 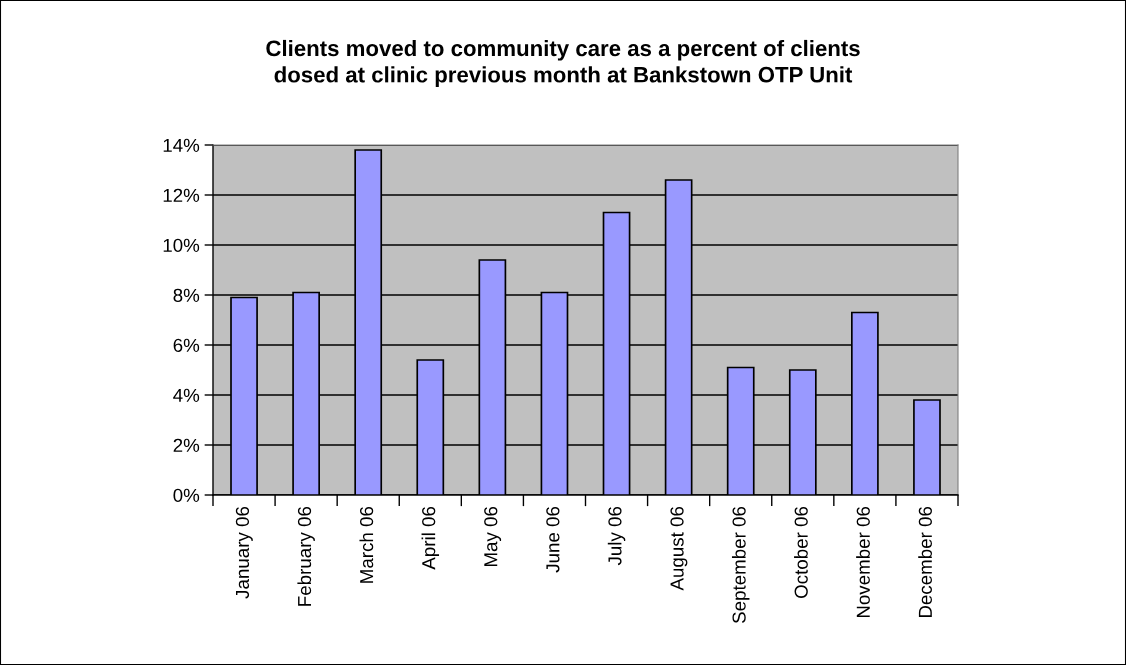 What do you see at coordinates (493, 536) in the screenshot?
I see `x-tick-label: May 06` at bounding box center [493, 536].